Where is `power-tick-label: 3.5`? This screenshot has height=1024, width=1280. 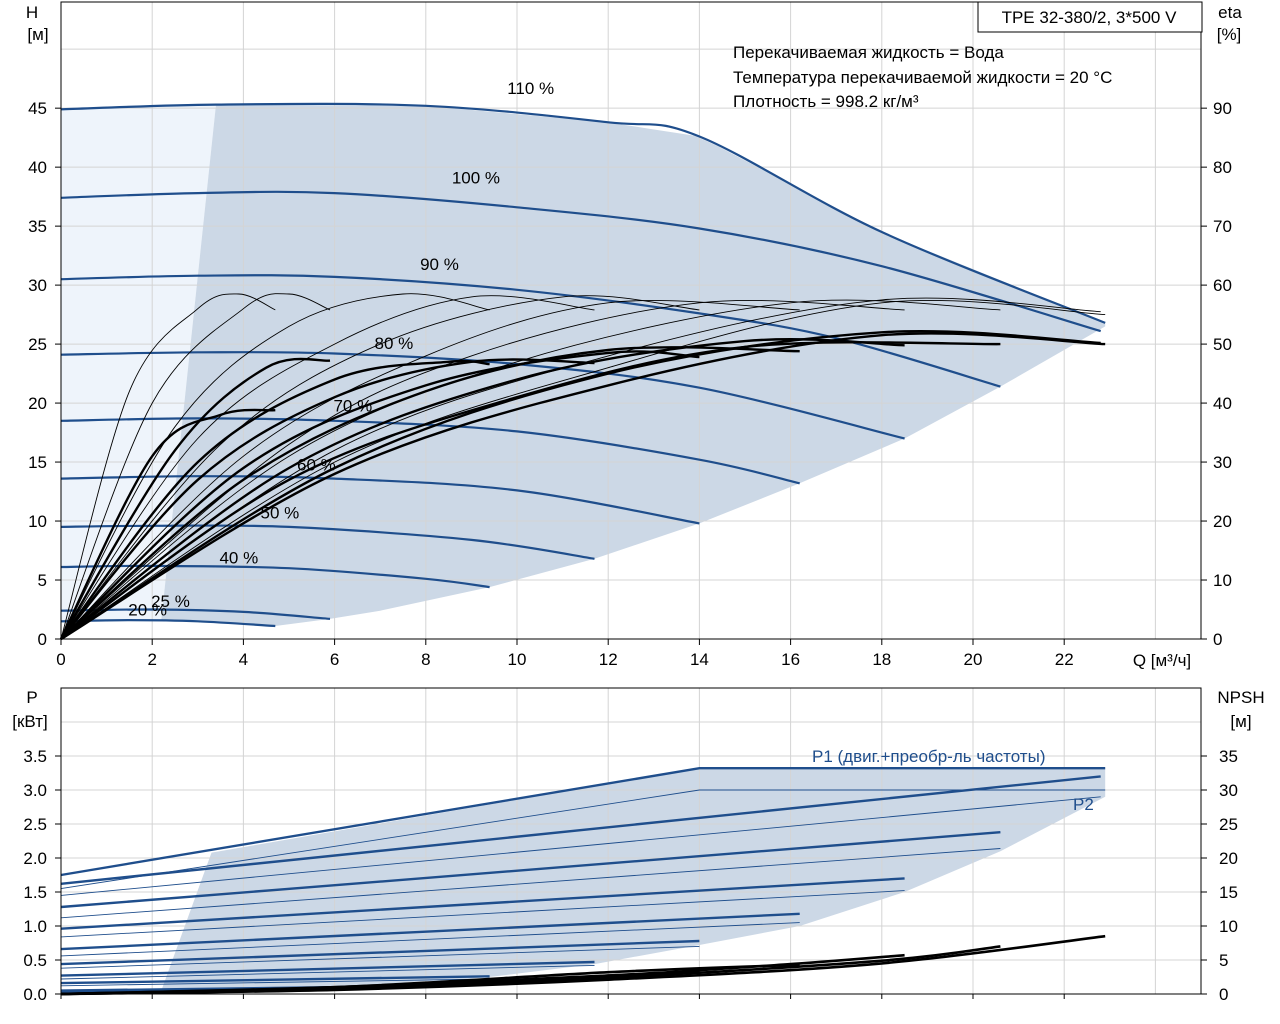 power-tick-label: 3.5 is located at coordinates (35, 756).